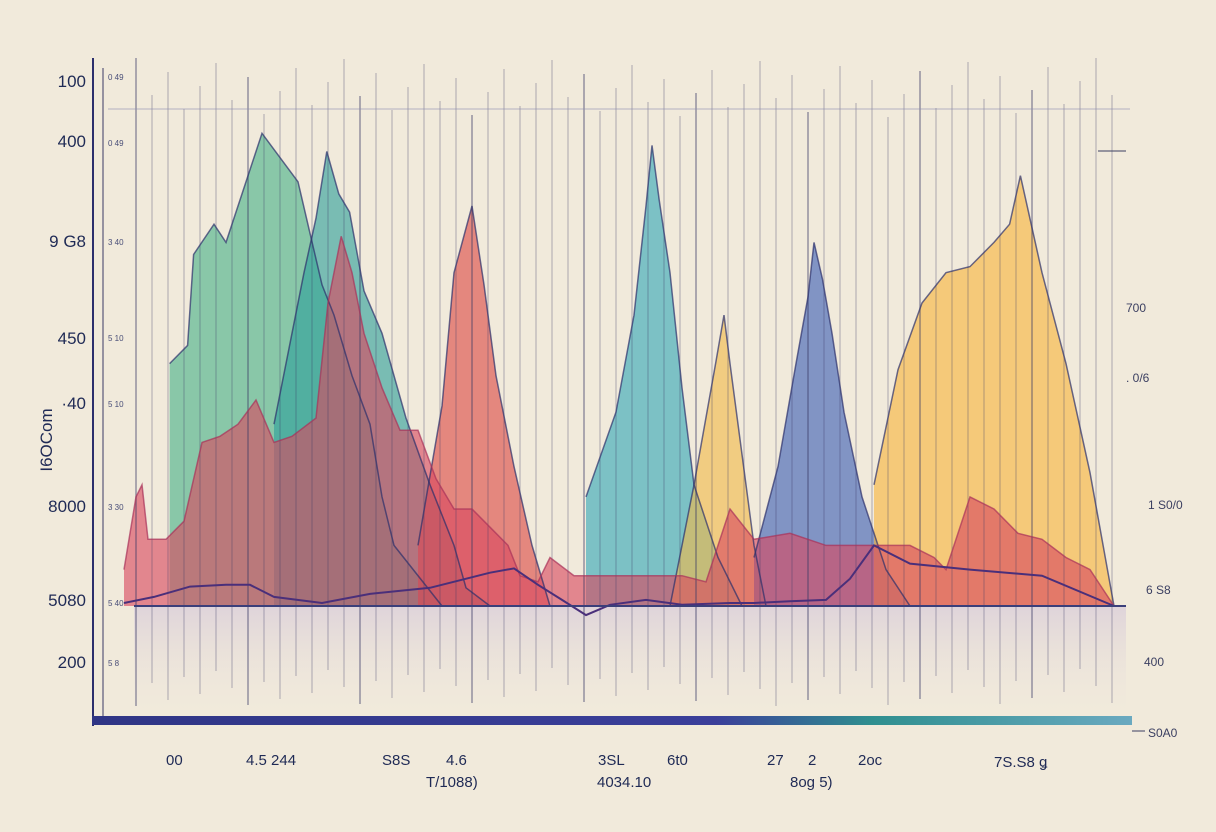 The height and width of the screenshot is (832, 1216). I want to click on x-tick-label: 8og 5), so click(811, 782).